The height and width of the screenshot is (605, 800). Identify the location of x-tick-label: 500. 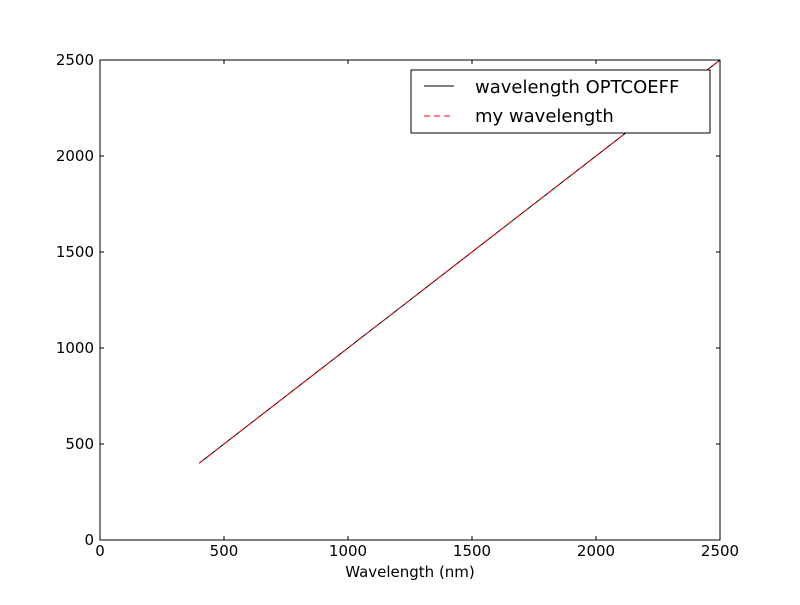
(224, 551).